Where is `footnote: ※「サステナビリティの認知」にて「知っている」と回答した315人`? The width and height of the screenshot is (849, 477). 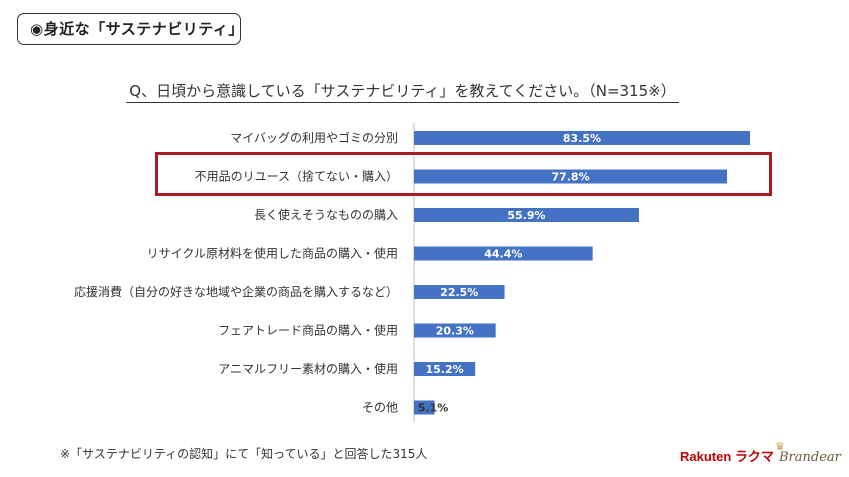 footnote: ※「サステナビリティの認知」にて「知っている」と回答した315人 is located at coordinates (244, 454).